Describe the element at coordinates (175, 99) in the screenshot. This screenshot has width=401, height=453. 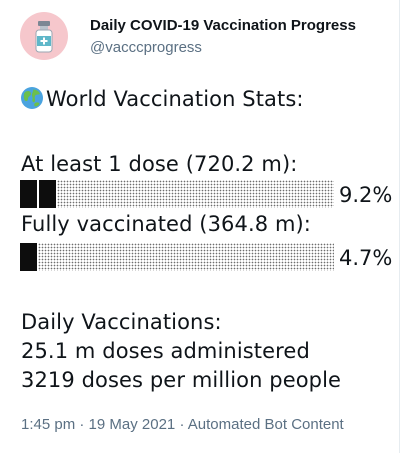
I see `heading: World Vaccination Stats:` at that location.